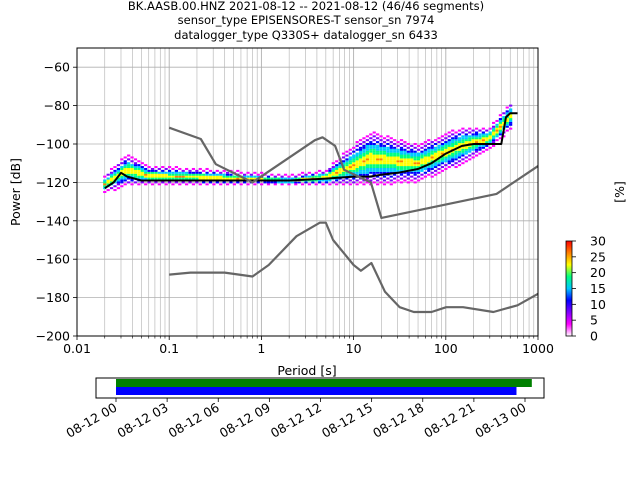 This screenshot has height=480, width=640. What do you see at coordinates (619, 192) in the screenshot?
I see `colorbar-label: [%]` at bounding box center [619, 192].